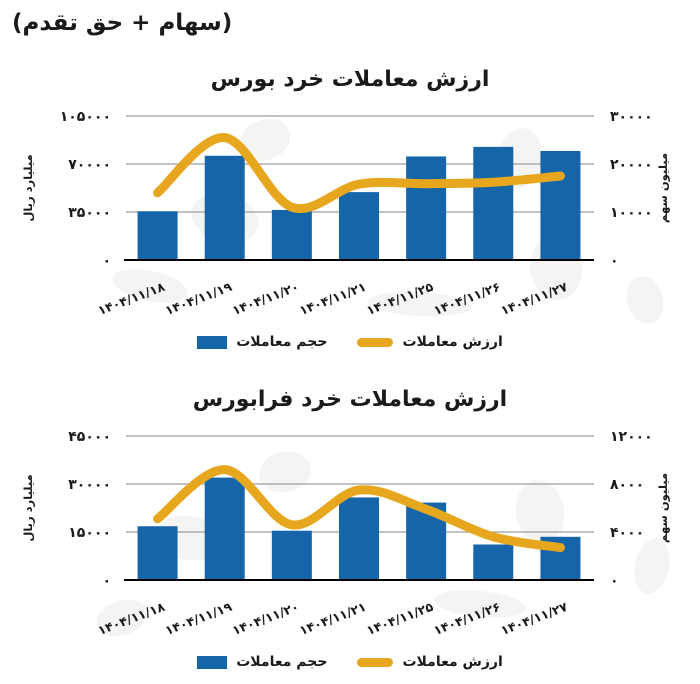 This screenshot has height=684, width=700. What do you see at coordinates (198, 618) in the screenshot?
I see `x-tick-label: ۱۴۰۴/۱۱/۱۹` at bounding box center [198, 618].